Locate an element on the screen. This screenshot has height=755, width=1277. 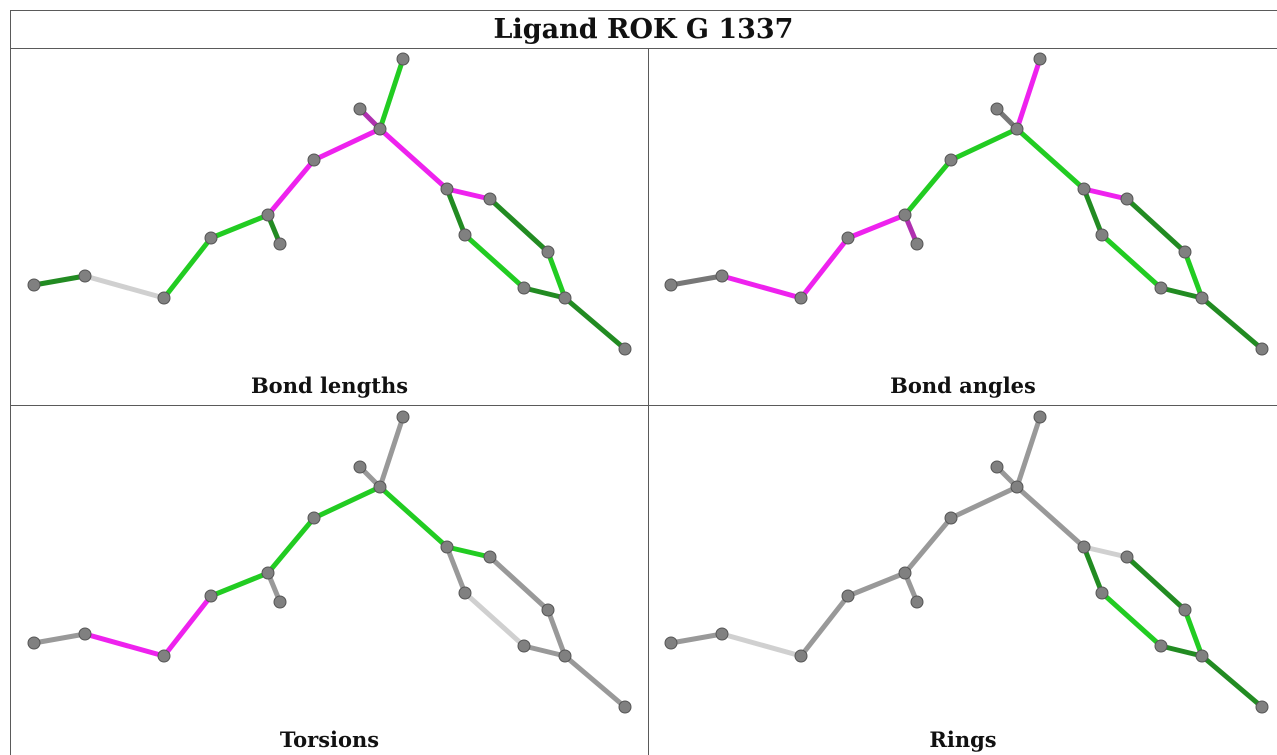
frame-left is located at coordinates (10, 382).